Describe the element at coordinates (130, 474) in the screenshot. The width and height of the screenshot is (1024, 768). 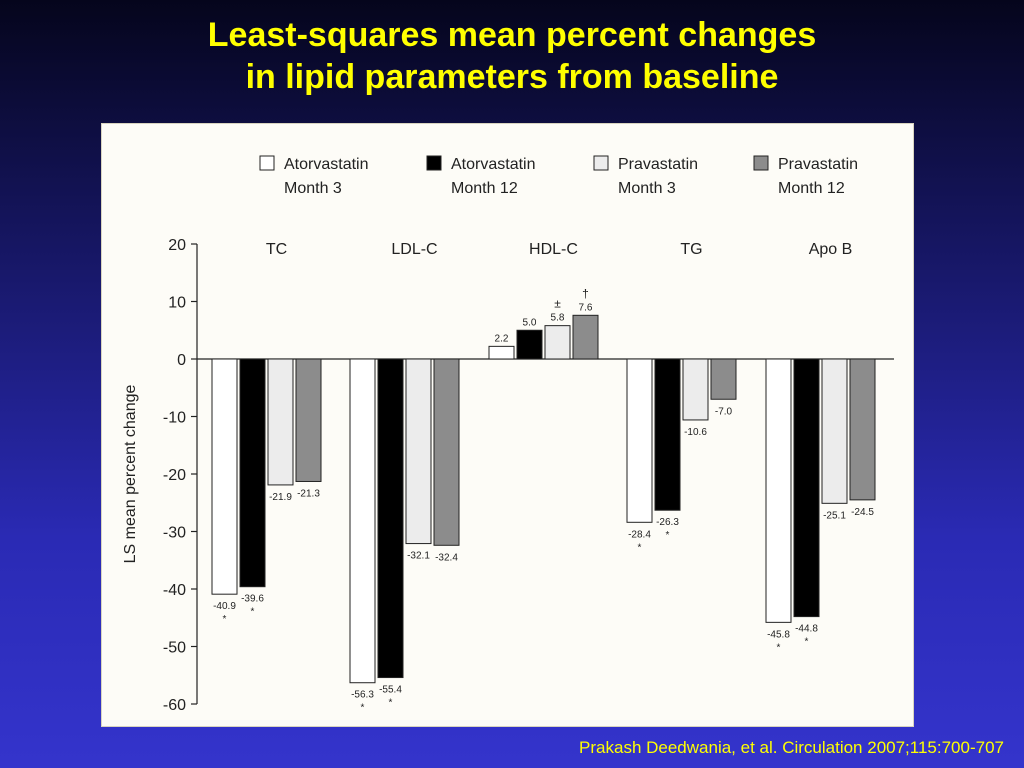
I see `y-axis-label: LS mean percent change` at that location.